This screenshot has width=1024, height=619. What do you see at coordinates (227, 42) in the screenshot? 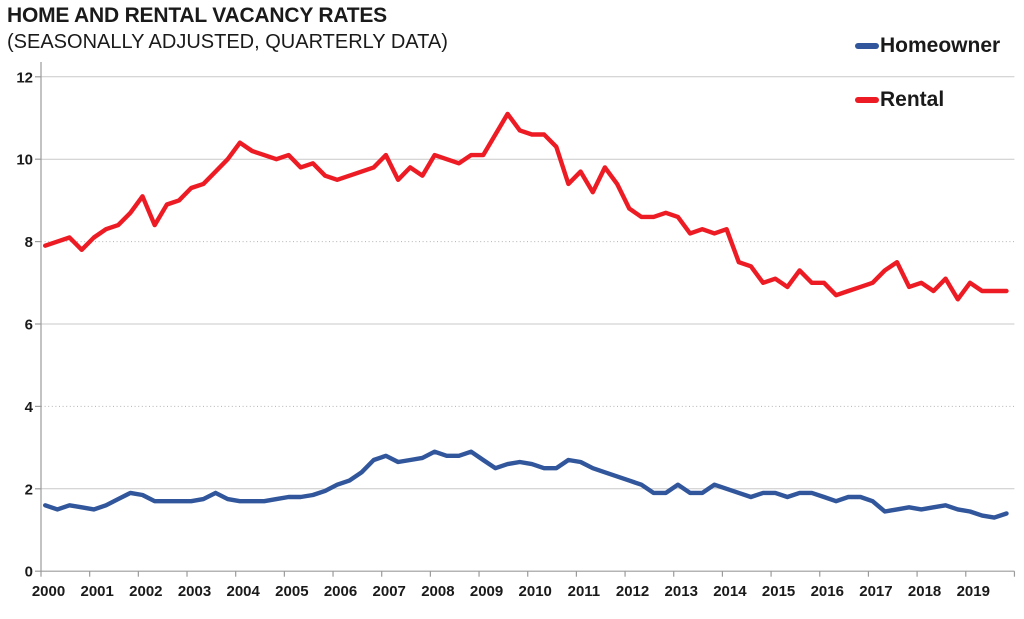
I see `chart-subtitle: (SEASONALLY ADJUSTED, QUARTERLY DATA)` at bounding box center [227, 42].